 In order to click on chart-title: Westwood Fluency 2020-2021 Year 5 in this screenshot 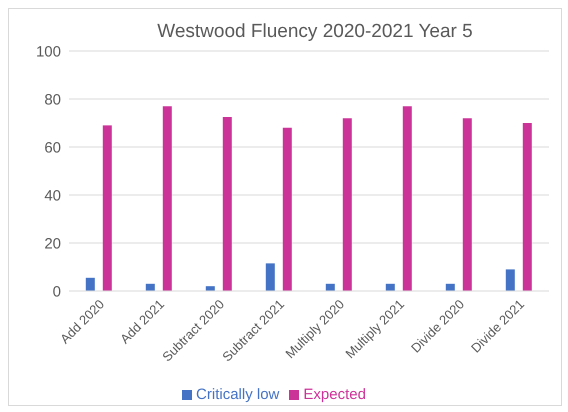, I will do `click(315, 32)`.